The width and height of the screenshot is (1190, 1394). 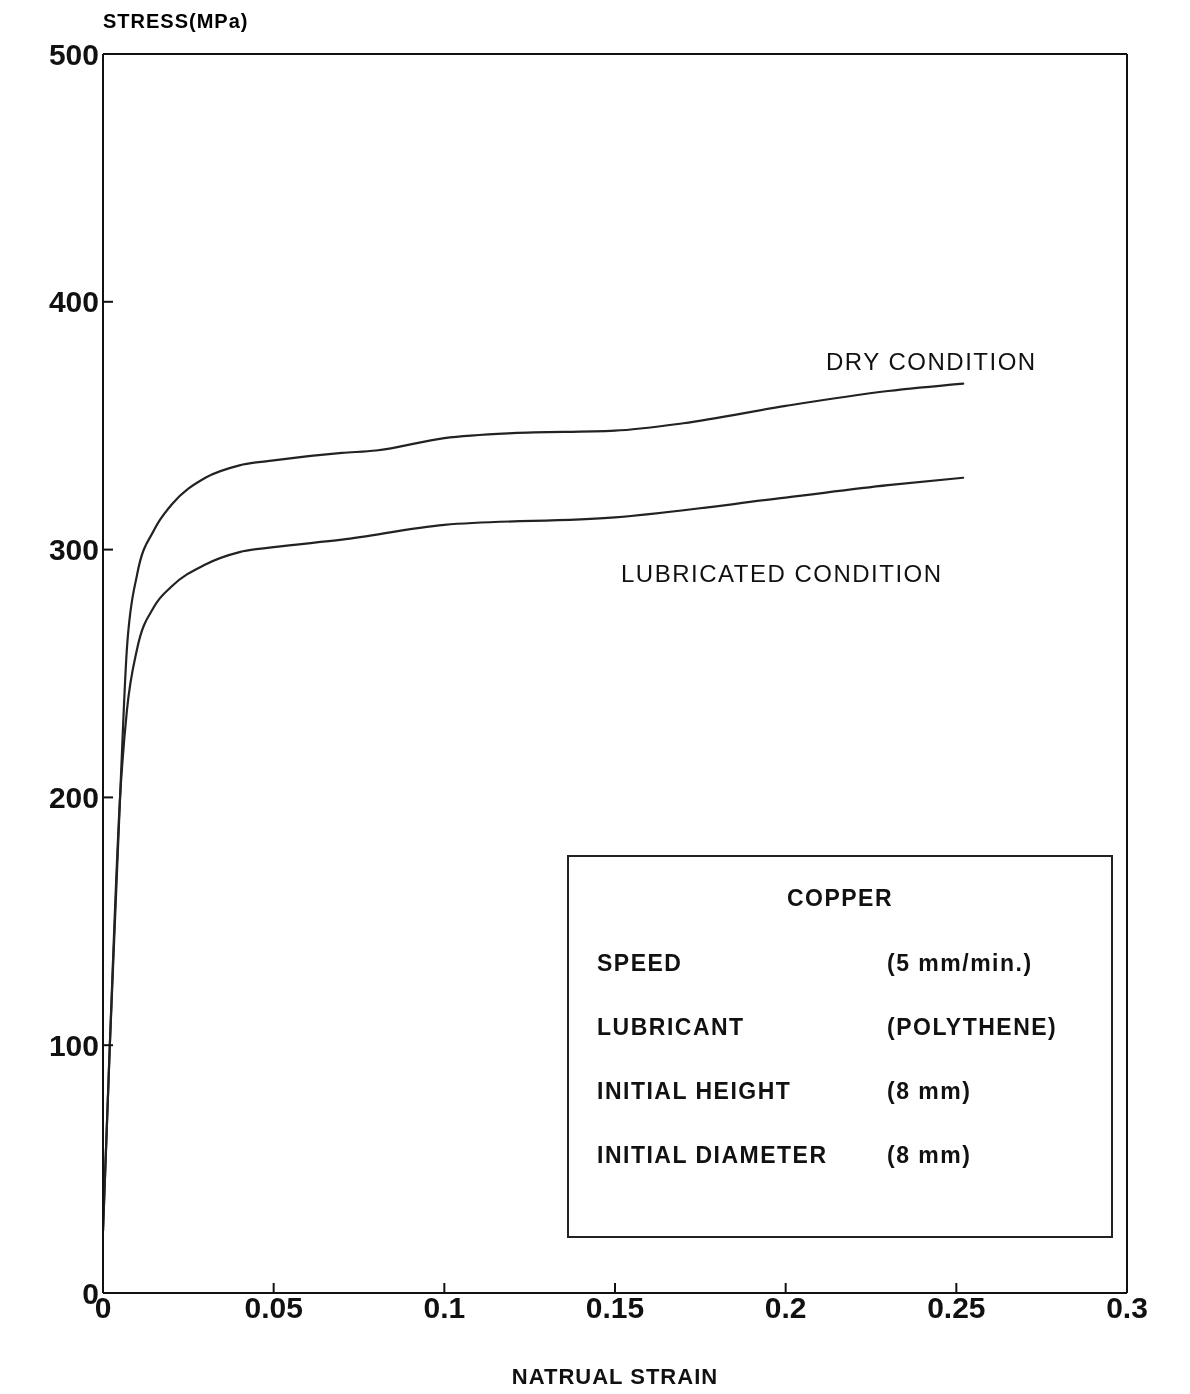 What do you see at coordinates (960, 964) in the screenshot?
I see `annotation: (5 mm/min.)` at bounding box center [960, 964].